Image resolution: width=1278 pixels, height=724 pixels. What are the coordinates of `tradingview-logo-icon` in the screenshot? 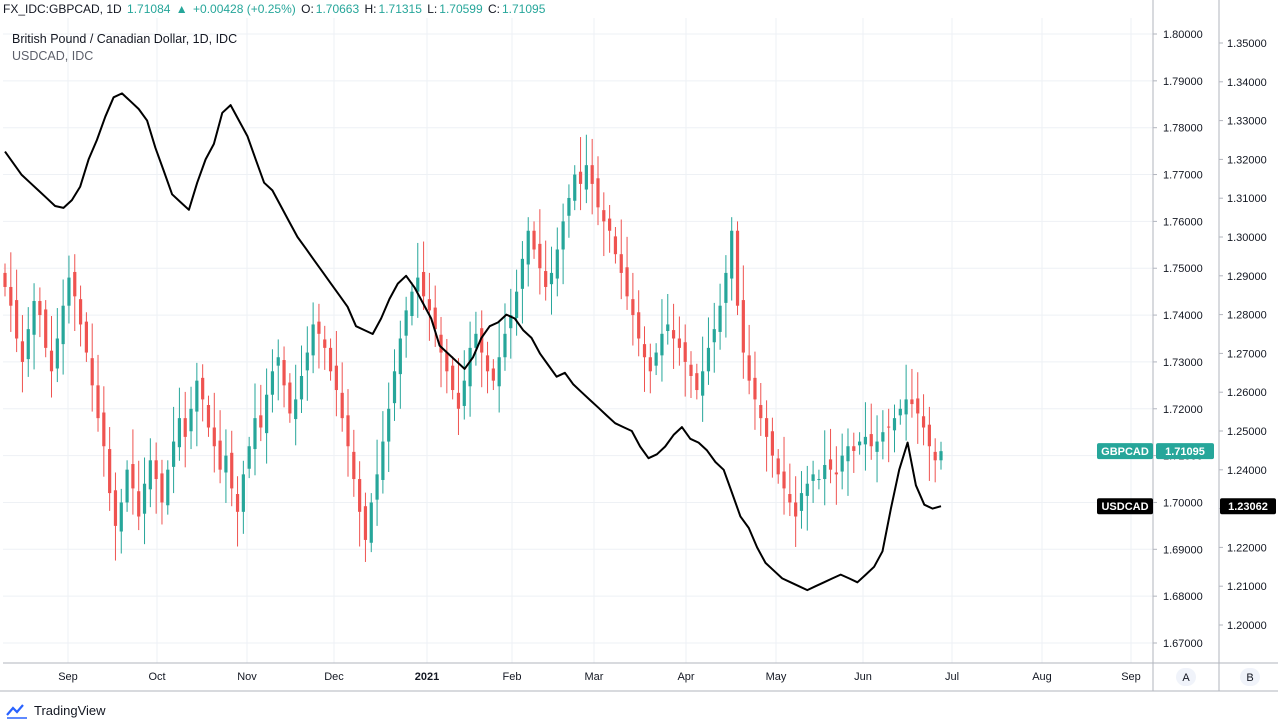 It's located at (16, 711).